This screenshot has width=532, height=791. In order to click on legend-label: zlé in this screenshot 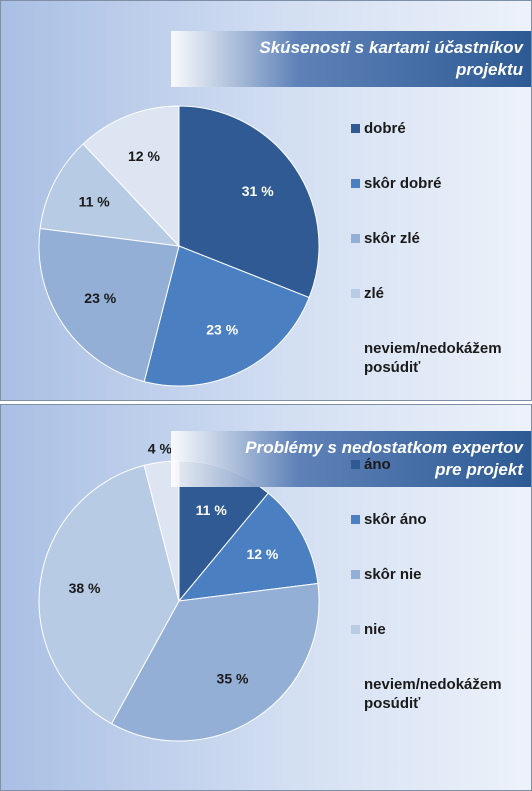, I will do `click(374, 293)`.